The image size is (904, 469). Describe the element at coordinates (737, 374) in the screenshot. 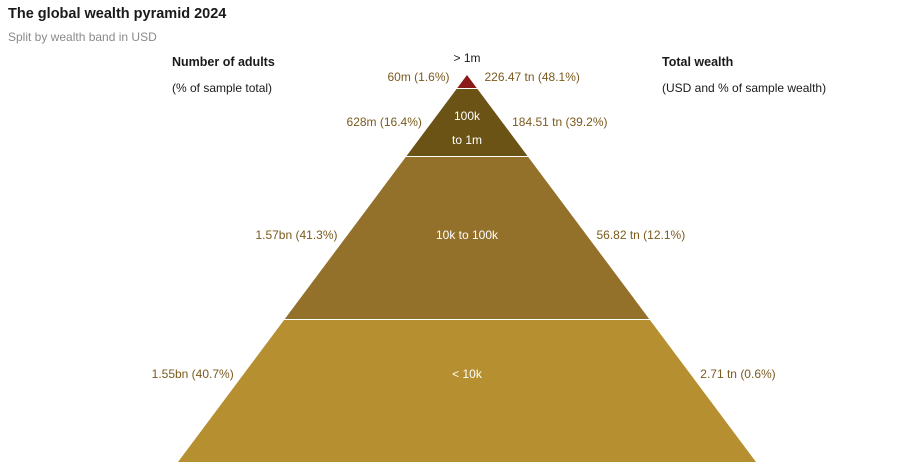

I see `wealth-label: 2.71 tn (0.6%)` at that location.